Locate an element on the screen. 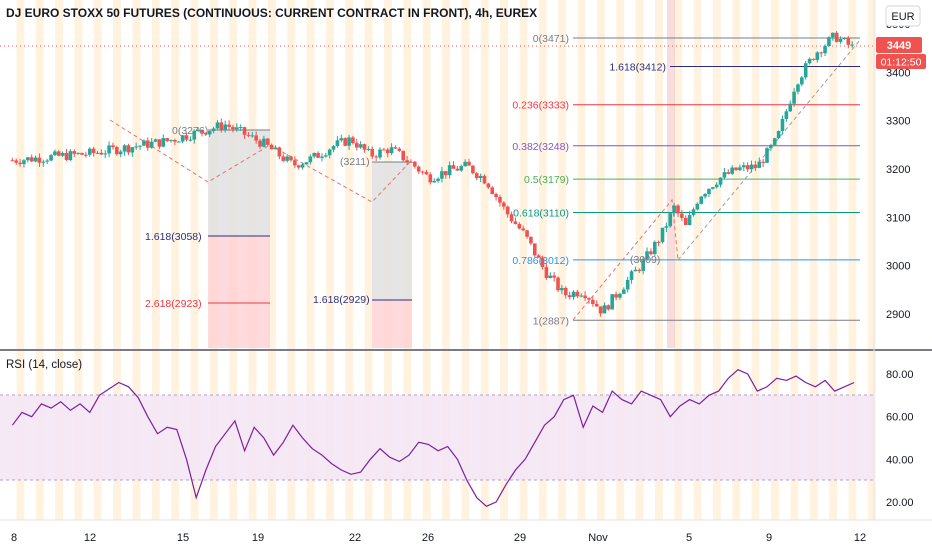  countdown-badge-bg is located at coordinates (901, 61).